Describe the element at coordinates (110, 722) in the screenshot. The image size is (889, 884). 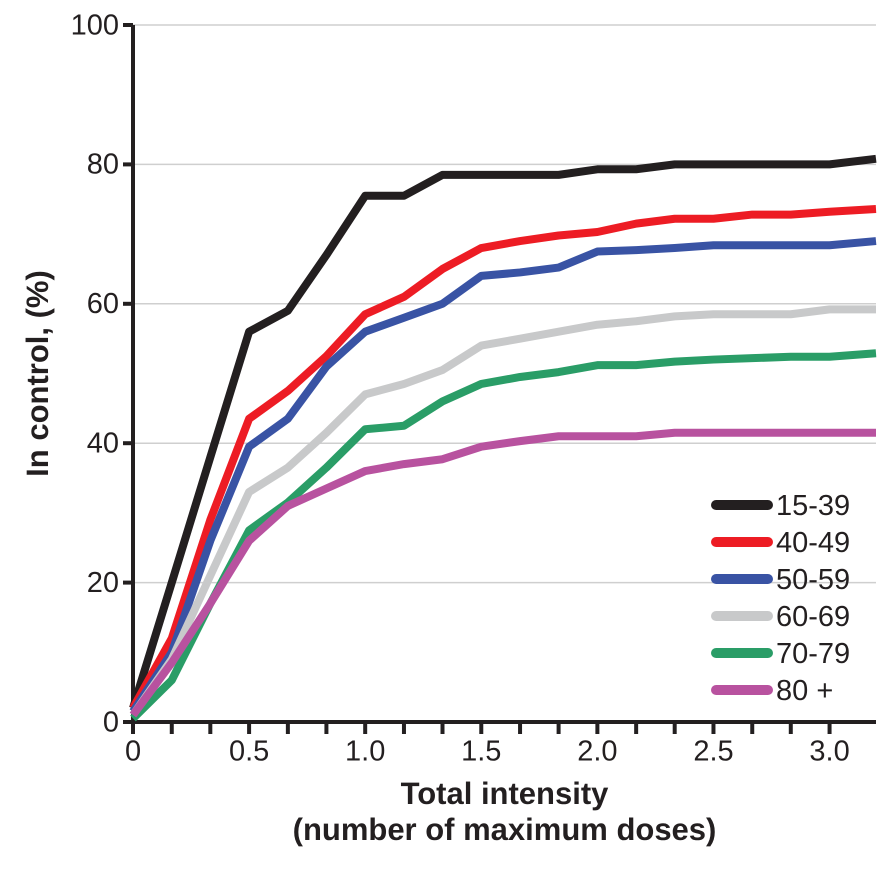
I see `y-tick-label: 0` at that location.